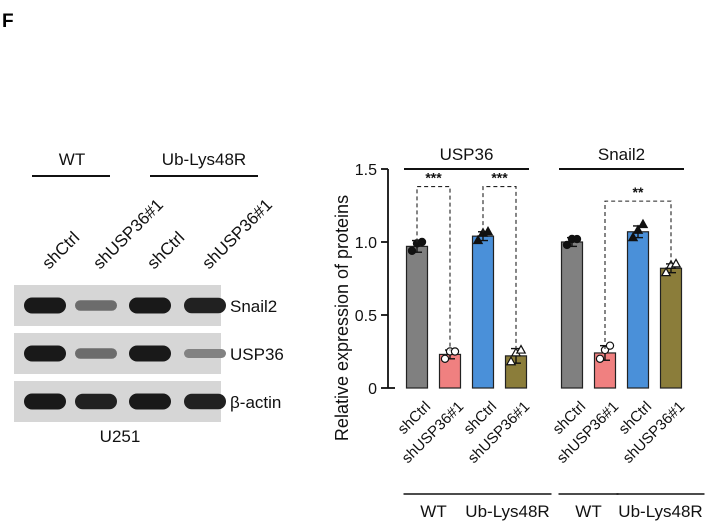 The height and width of the screenshot is (525, 727). I want to click on y-tick-label: 0.5, so click(366, 316).